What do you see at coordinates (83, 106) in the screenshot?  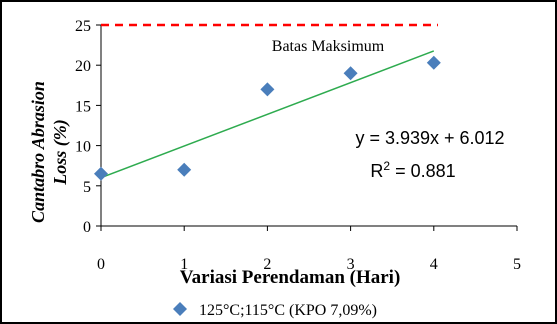 I see `y-tick-label: 15` at bounding box center [83, 106].